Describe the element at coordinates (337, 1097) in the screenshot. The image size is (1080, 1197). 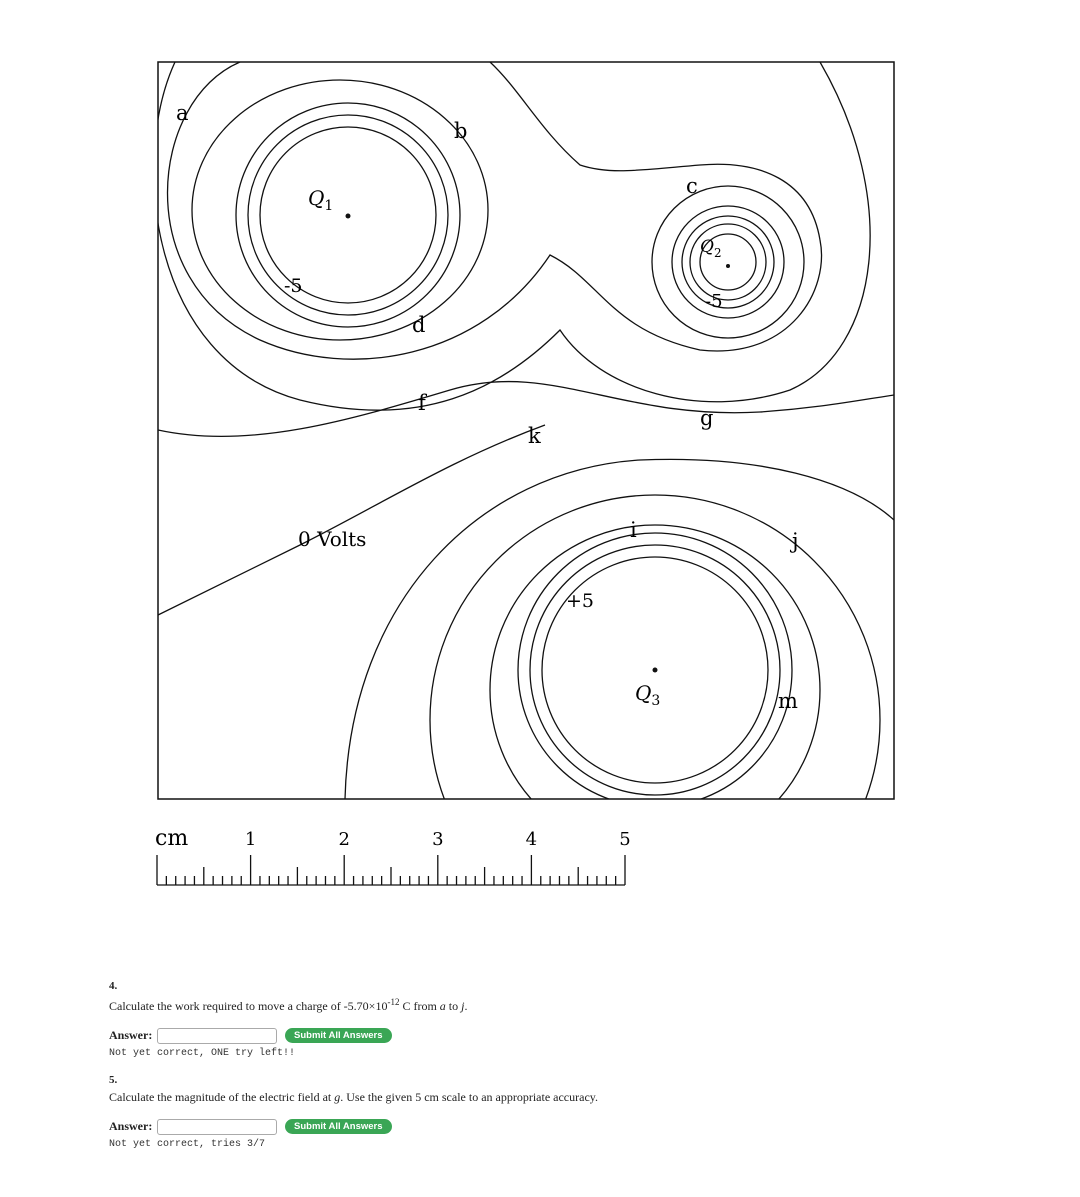
I see `prompt-part: g` at that location.